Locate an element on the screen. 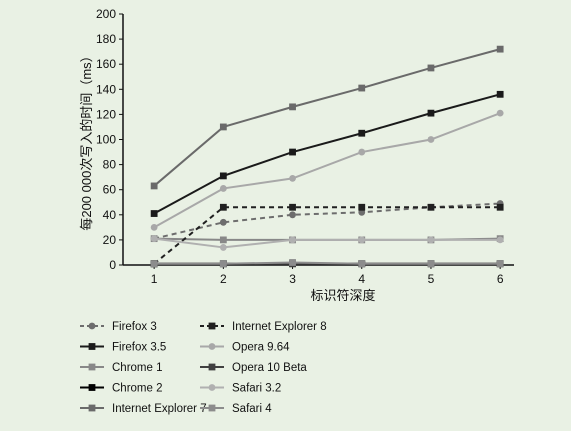 This screenshot has height=431, width=571. y-tick-label: 80 is located at coordinates (110, 165).